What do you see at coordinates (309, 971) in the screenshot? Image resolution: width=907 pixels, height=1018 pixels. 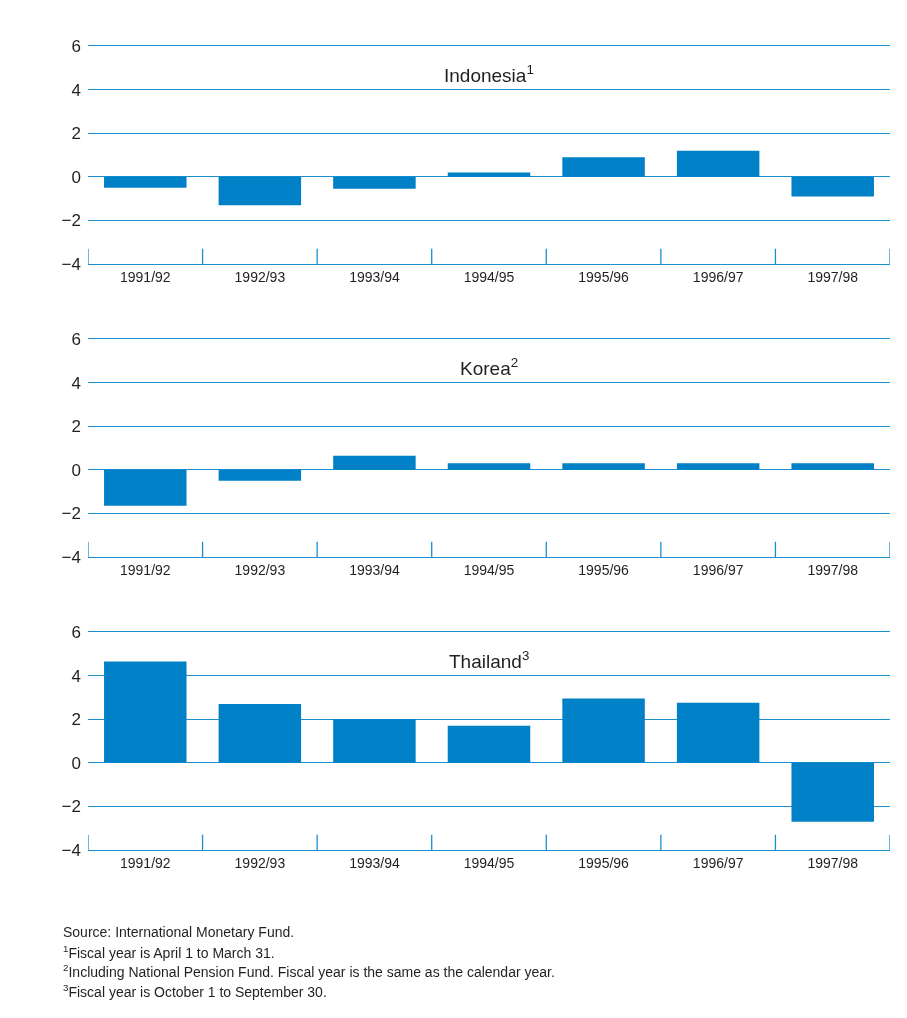 I see `text: $^{2}$Including National Pension Fund. Fiscal year is the same as the calendar year.` at bounding box center [309, 971].